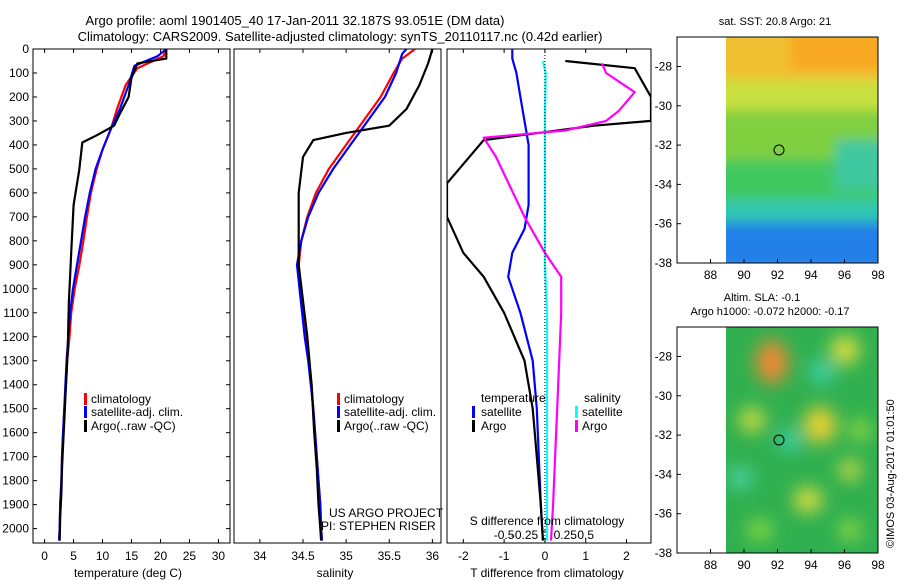 This screenshot has height=580, width=900. What do you see at coordinates (19, 217) in the screenshot?
I see `depth-tick-label: 700` at bounding box center [19, 217].